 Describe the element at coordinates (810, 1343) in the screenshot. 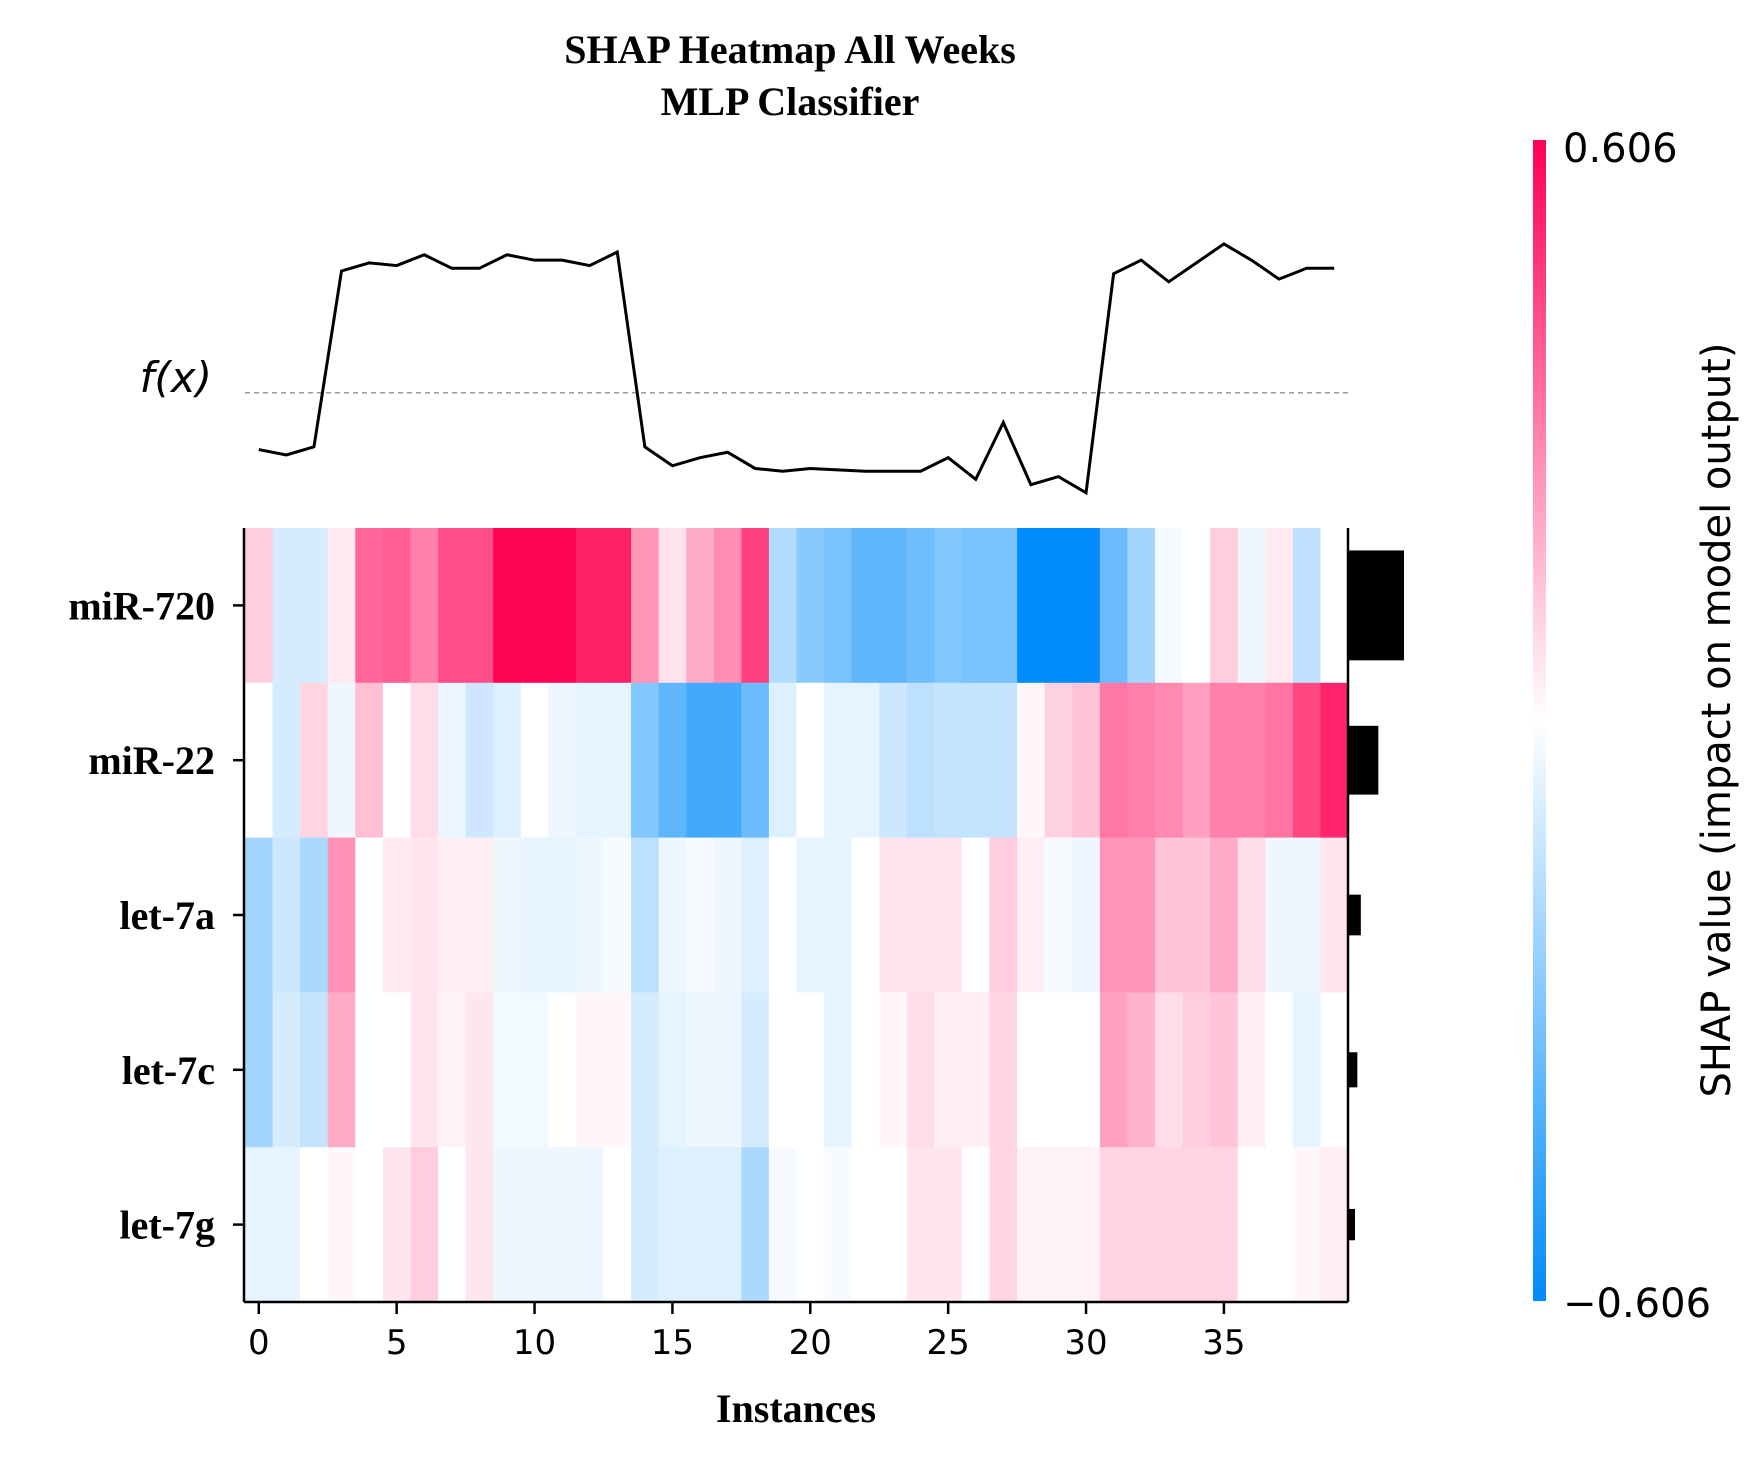

I see `x-tick-label: 20` at that location.